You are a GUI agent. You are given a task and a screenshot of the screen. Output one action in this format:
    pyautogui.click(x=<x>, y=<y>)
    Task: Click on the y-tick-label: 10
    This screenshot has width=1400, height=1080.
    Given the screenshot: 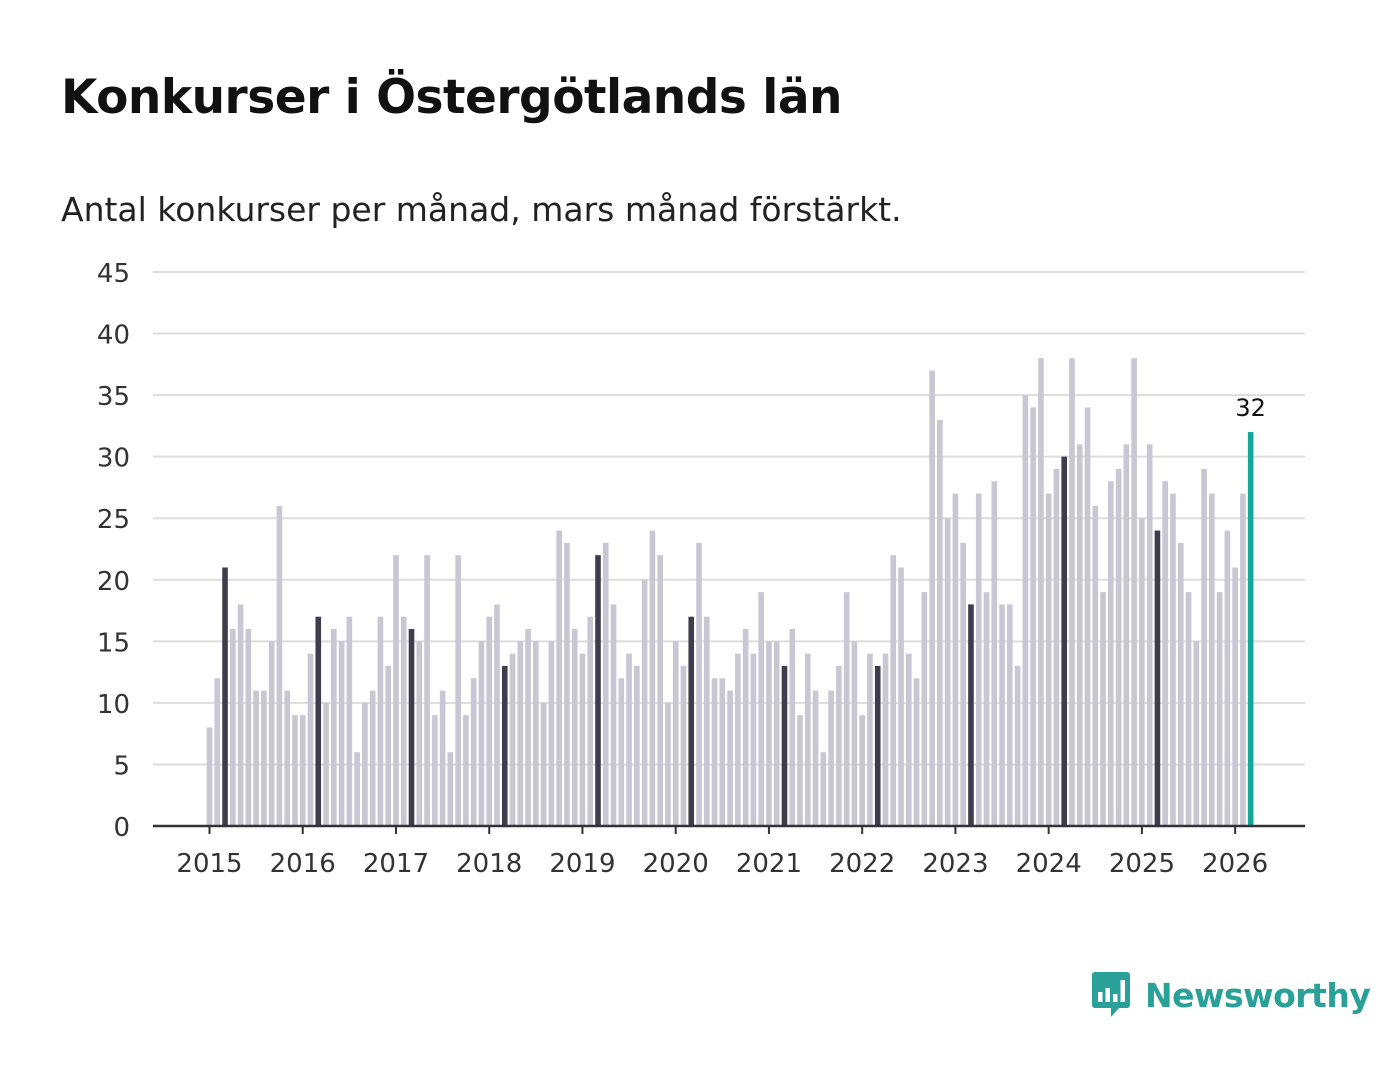 What is the action you would take?
    pyautogui.click(x=113, y=705)
    